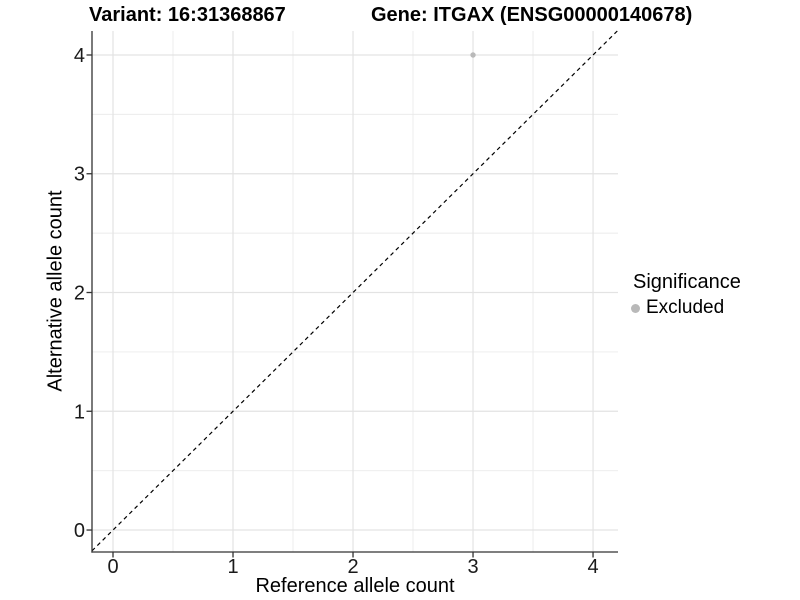 The width and height of the screenshot is (800, 600). I want to click on x-tick-label: 4, so click(592, 567).